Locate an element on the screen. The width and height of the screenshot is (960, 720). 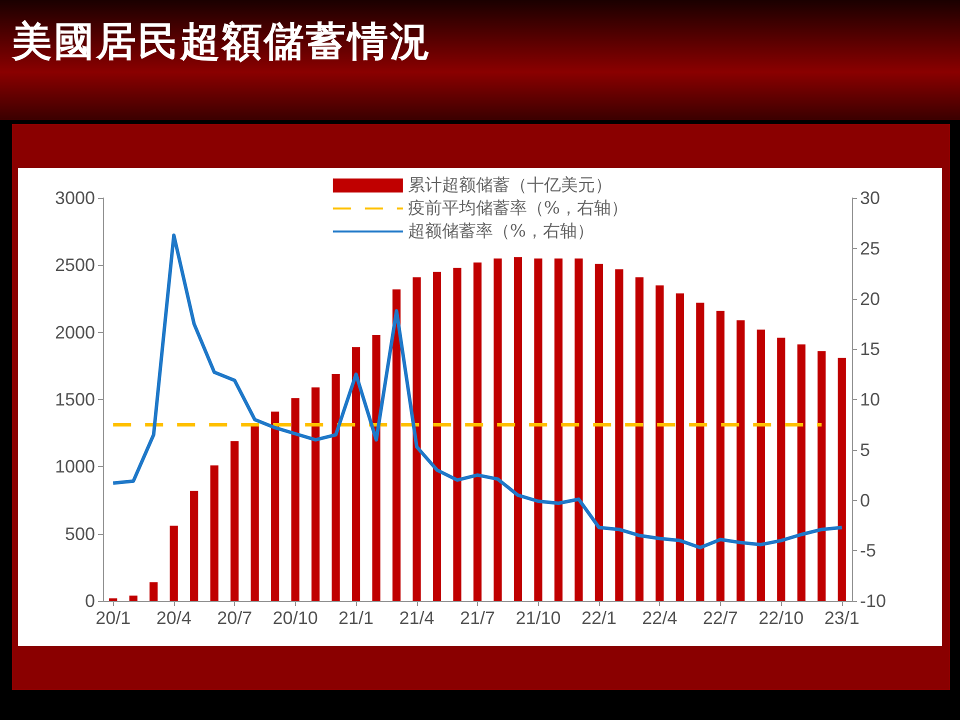
y2-tick-label: 10 is located at coordinates (870, 400).